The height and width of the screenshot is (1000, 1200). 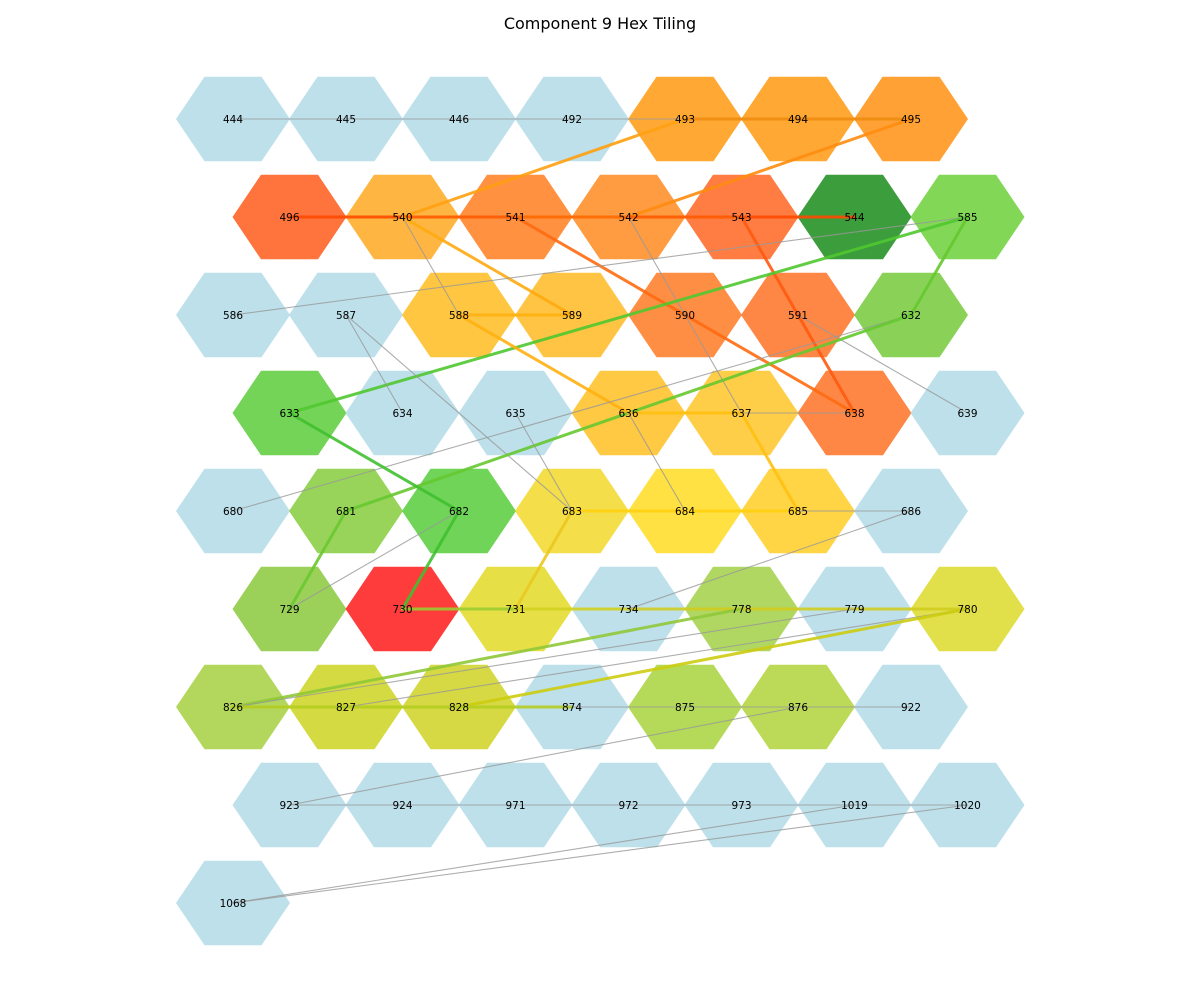 I want to click on hex-label-730: 730, so click(x=402, y=610).